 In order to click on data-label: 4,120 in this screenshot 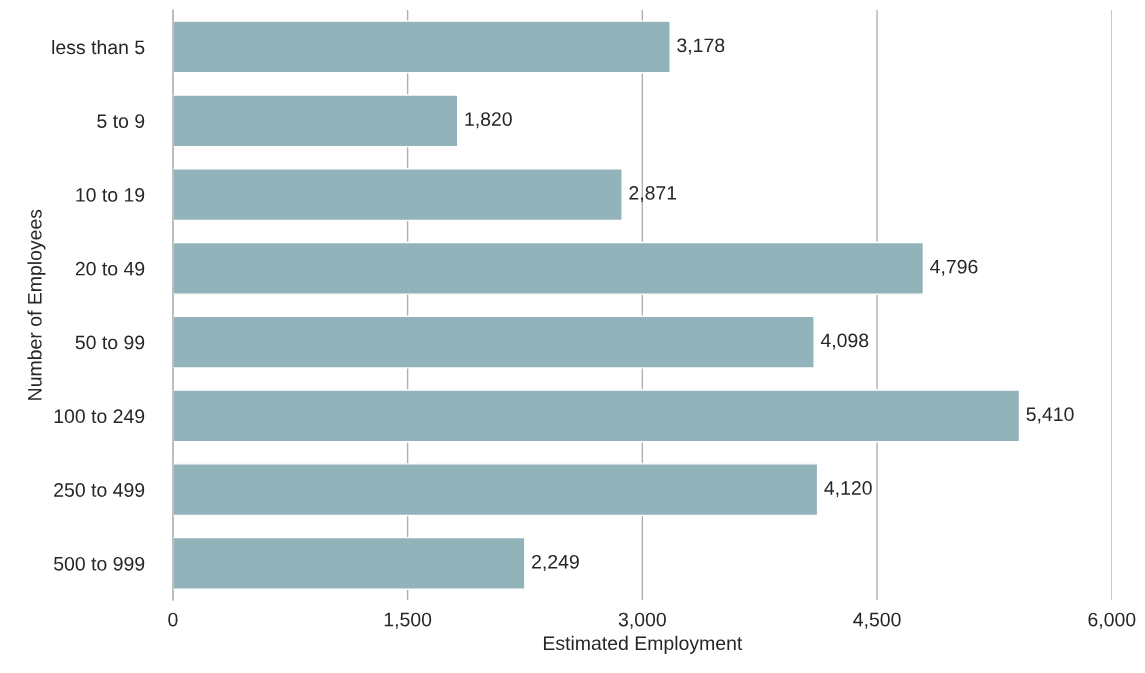, I will do `click(848, 489)`.